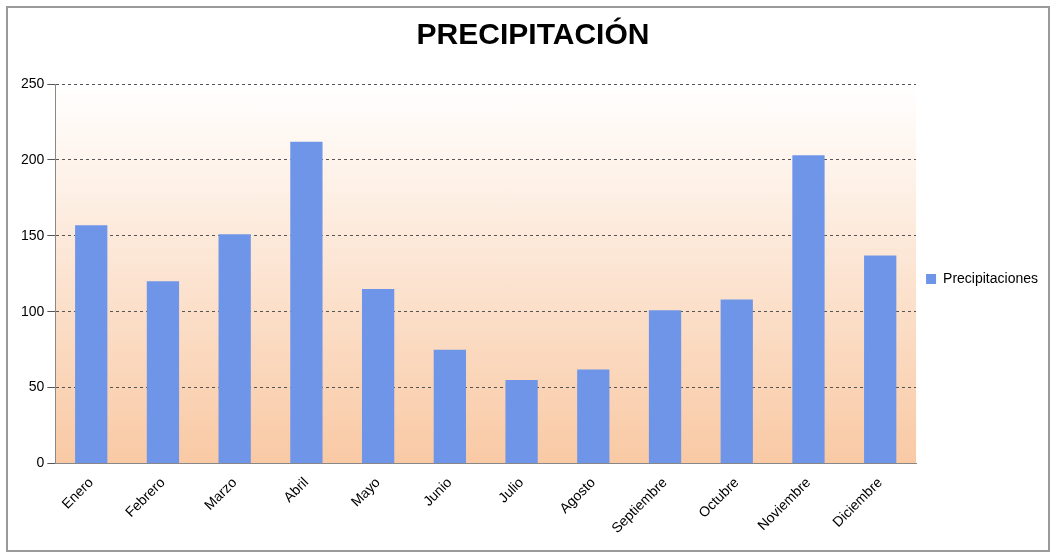 This screenshot has height=560, width=1058. I want to click on y-tick-label: 150, so click(33, 234).